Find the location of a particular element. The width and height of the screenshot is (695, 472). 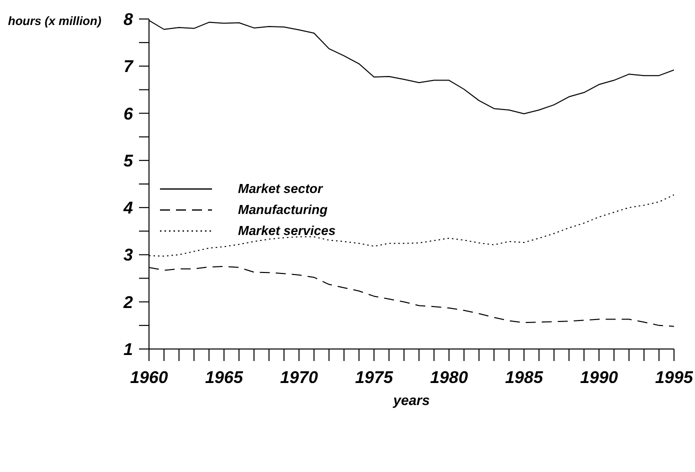

x-tick-label: 1995 is located at coordinates (674, 377).